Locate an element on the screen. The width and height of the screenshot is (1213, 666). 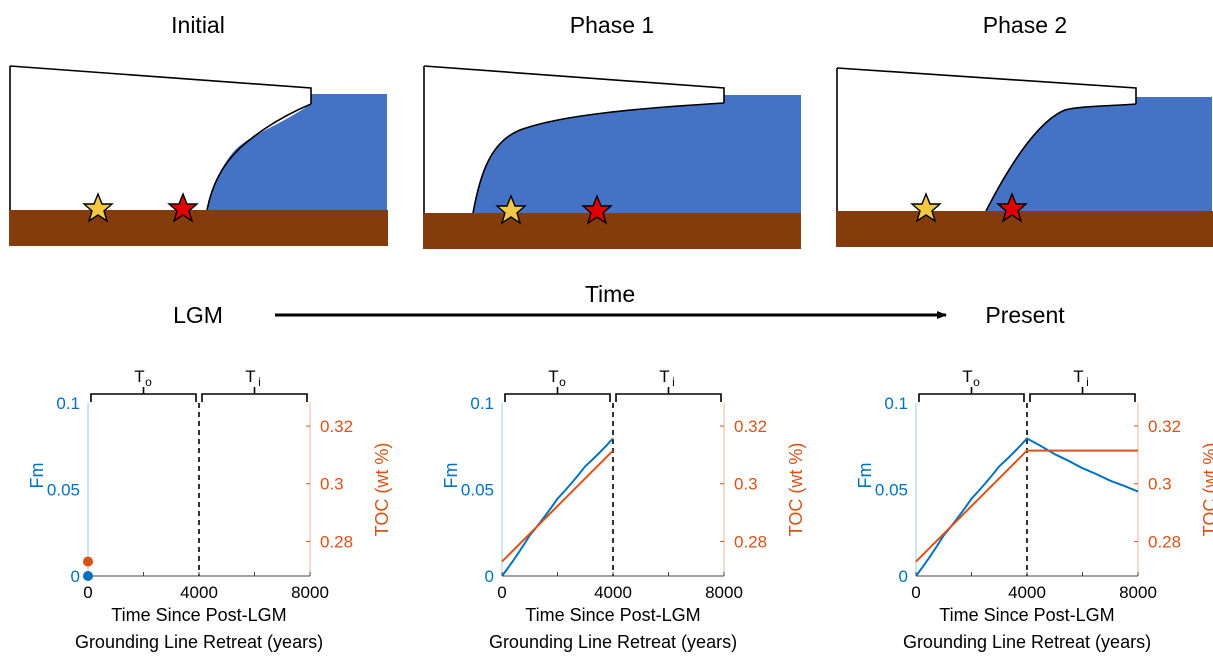
timeline-label: Time is located at coordinates (610, 294).